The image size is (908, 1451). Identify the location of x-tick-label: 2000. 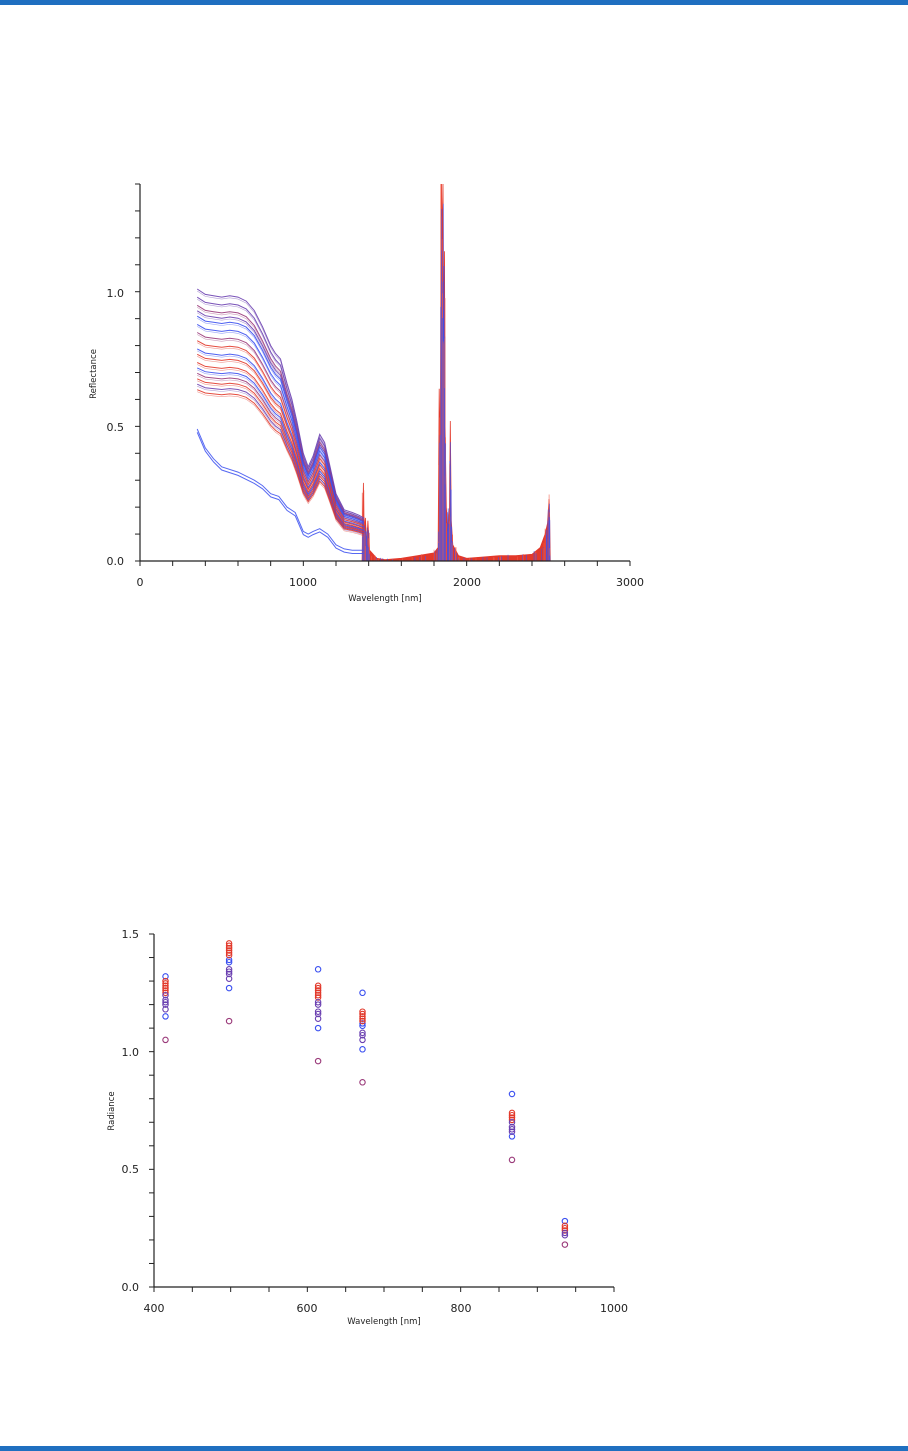
(467, 582).